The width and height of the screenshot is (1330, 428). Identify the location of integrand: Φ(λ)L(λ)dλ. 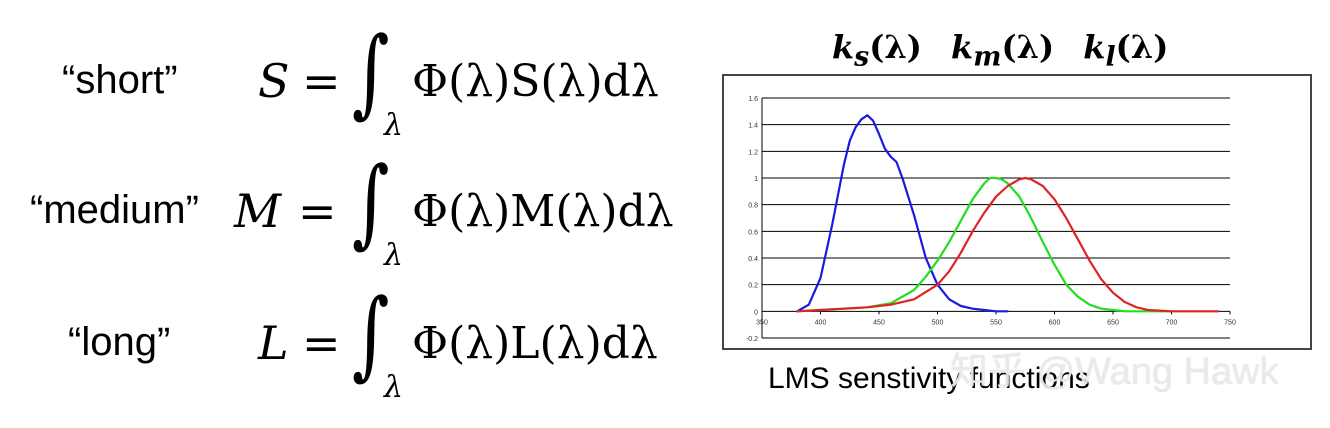
(535, 343).